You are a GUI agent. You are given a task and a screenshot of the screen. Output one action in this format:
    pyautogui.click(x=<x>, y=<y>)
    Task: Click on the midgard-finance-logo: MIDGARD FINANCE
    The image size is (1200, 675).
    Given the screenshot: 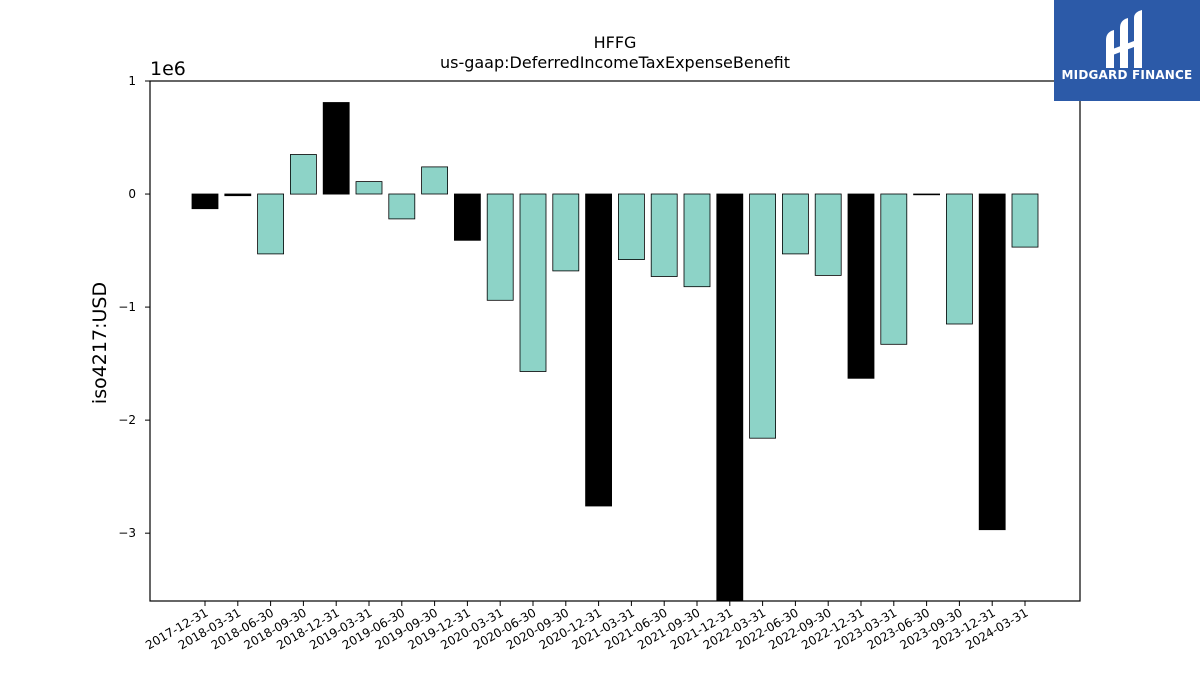 What is the action you would take?
    pyautogui.click(x=1127, y=50)
    